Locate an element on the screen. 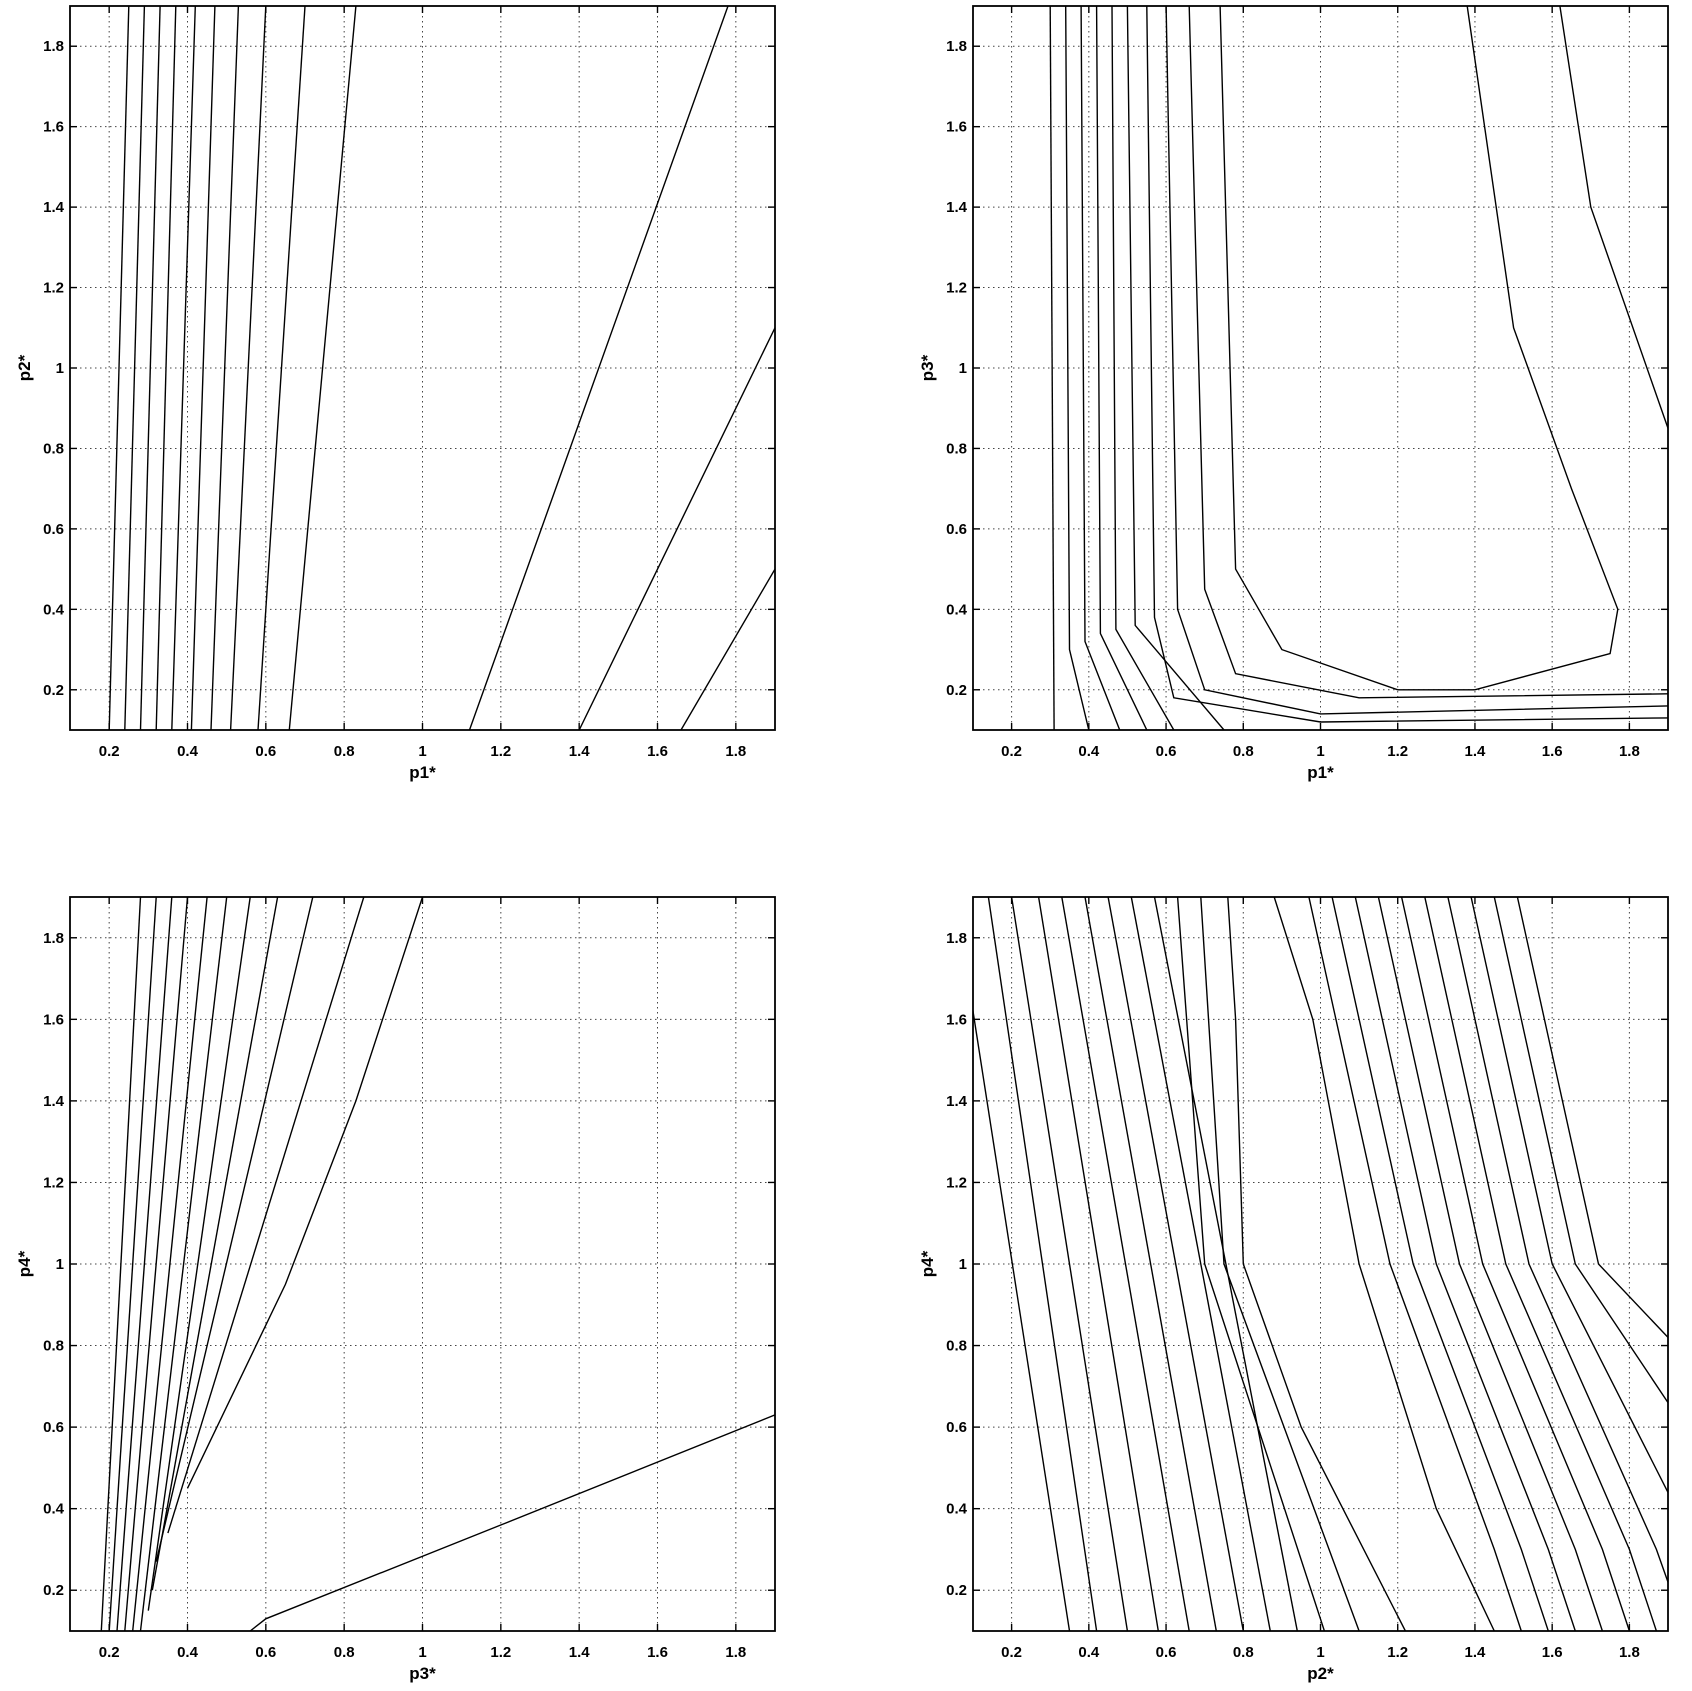 This screenshot has width=1692, height=1691. panel-4-x-tick-label: 1.8 is located at coordinates (1629, 1652).